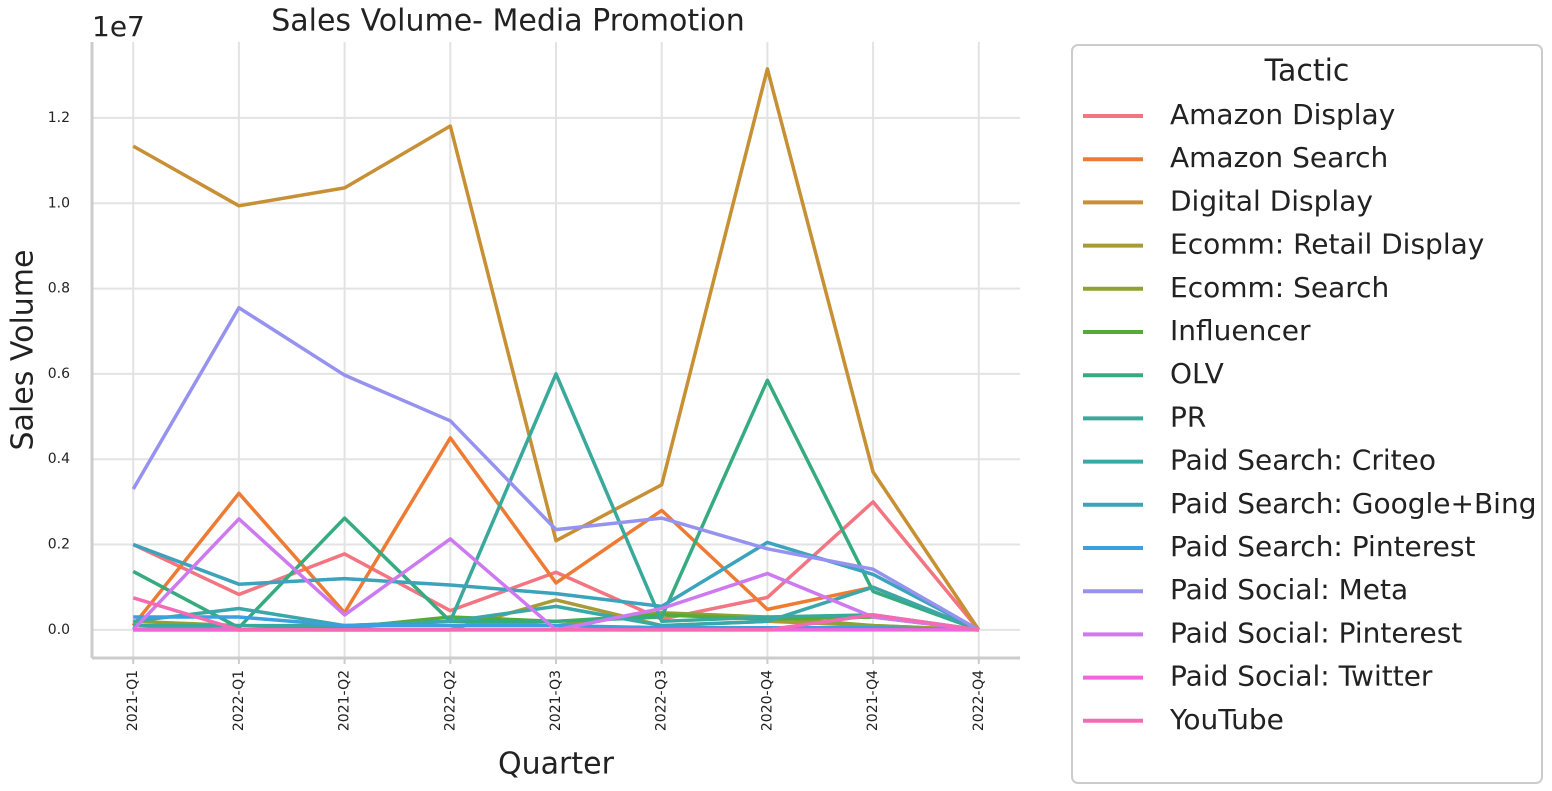 The width and height of the screenshot is (1552, 791). Describe the element at coordinates (59, 118) in the screenshot. I see `y-tick-label: 1.2` at that location.